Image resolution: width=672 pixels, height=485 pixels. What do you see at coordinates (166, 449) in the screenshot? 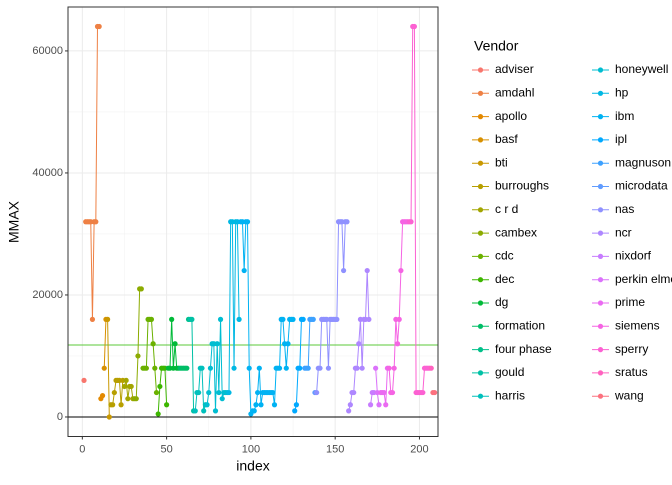
I see `x-tick-label: 50` at bounding box center [166, 449].